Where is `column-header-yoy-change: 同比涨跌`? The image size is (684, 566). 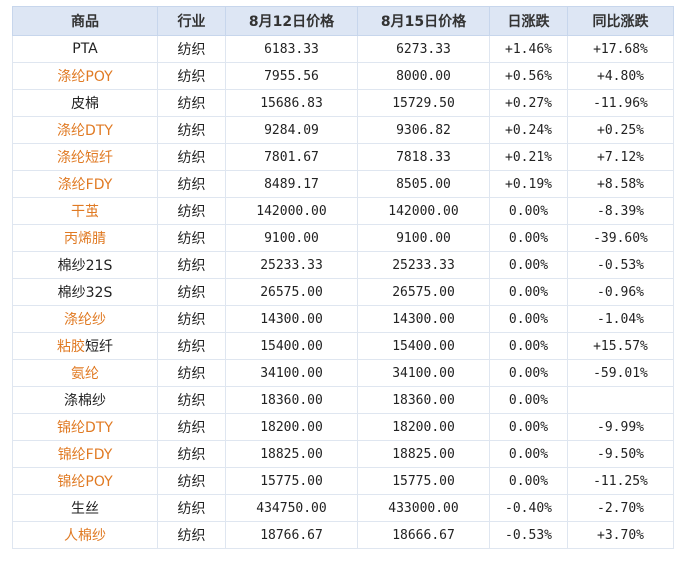 column-header-yoy-change: 同比涨跌 is located at coordinates (620, 21).